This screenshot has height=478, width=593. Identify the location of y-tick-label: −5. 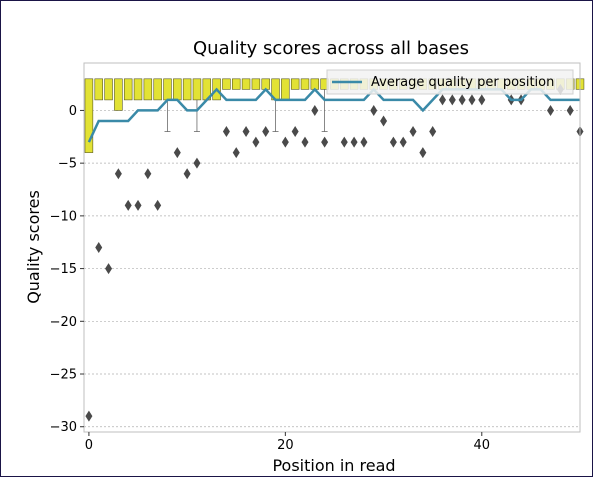
(67, 164).